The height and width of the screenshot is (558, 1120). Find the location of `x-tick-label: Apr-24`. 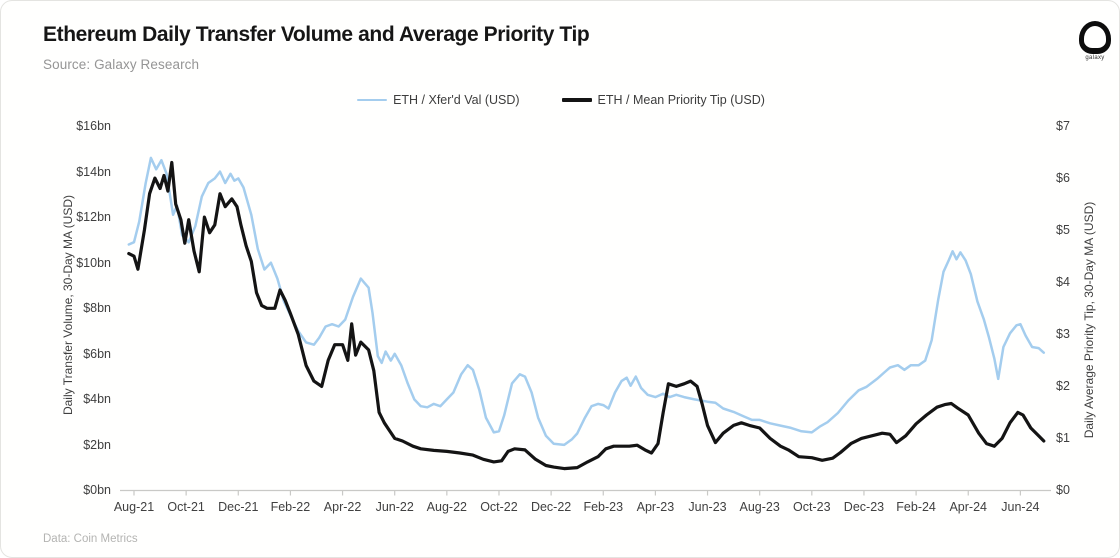

x-tick-label: Apr-24 is located at coordinates (968, 507).